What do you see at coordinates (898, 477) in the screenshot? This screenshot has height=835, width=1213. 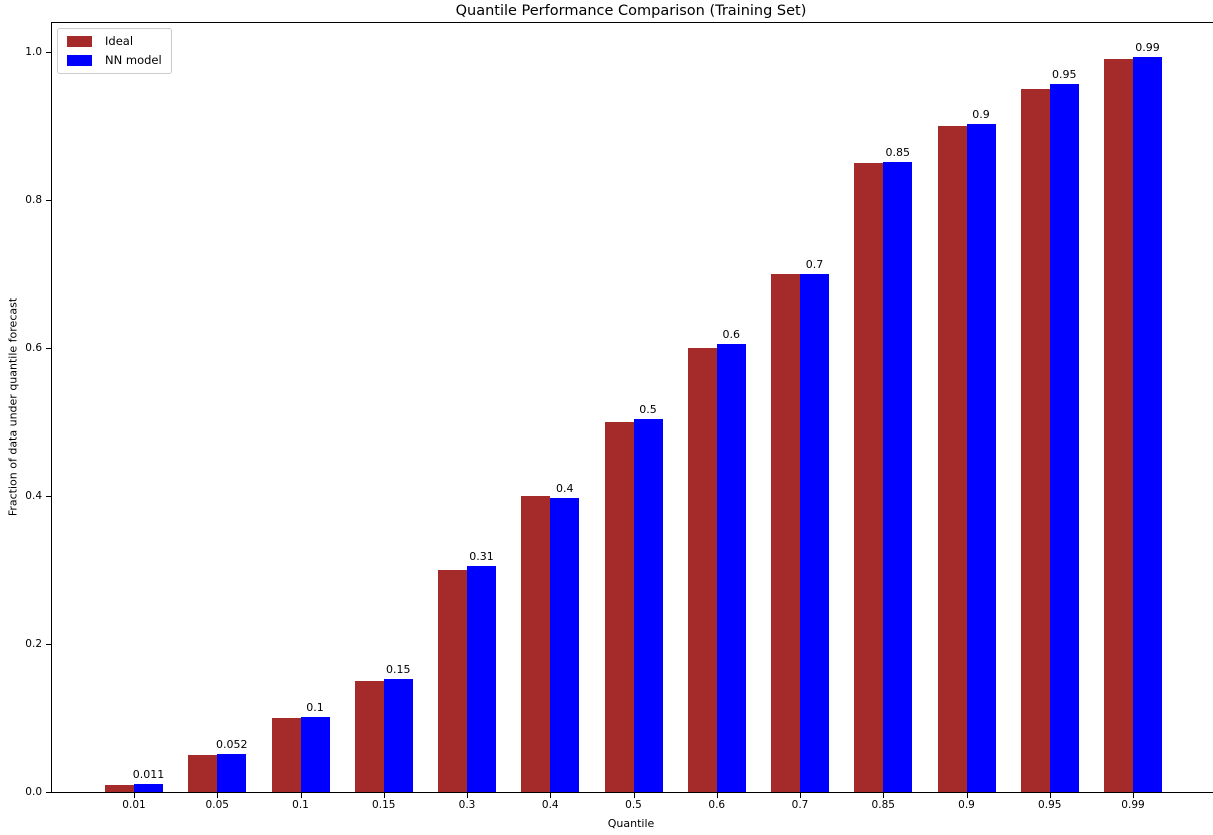 I see `bar-nn-model-0.85` at bounding box center [898, 477].